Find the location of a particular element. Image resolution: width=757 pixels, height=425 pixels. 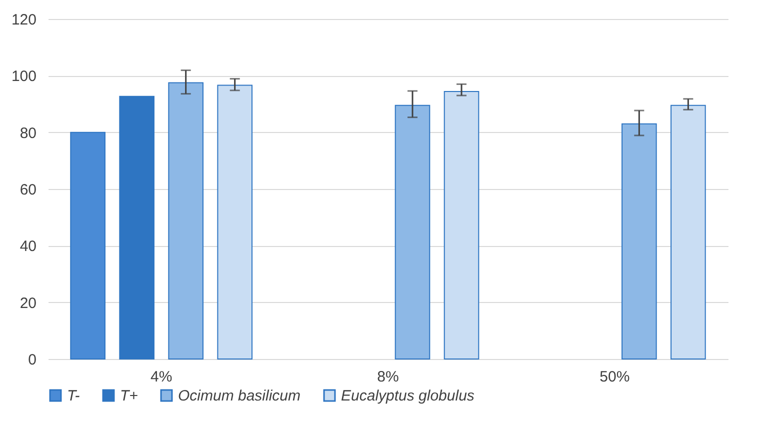

y-tick-label: 0 is located at coordinates (32, 360).